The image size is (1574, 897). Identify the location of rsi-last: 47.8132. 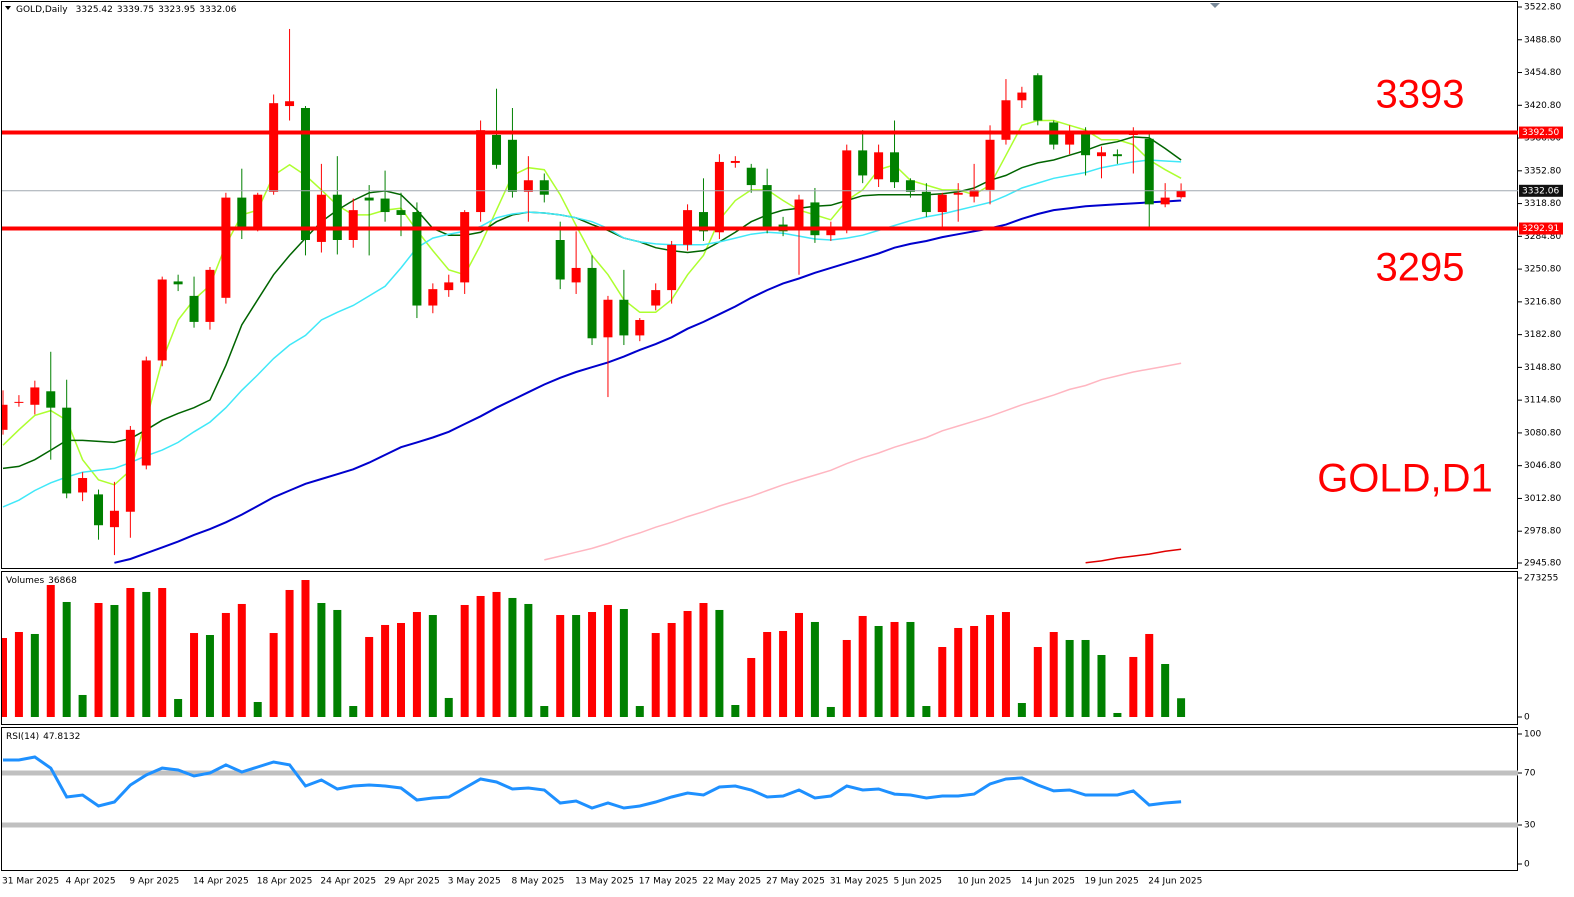
(61, 737).